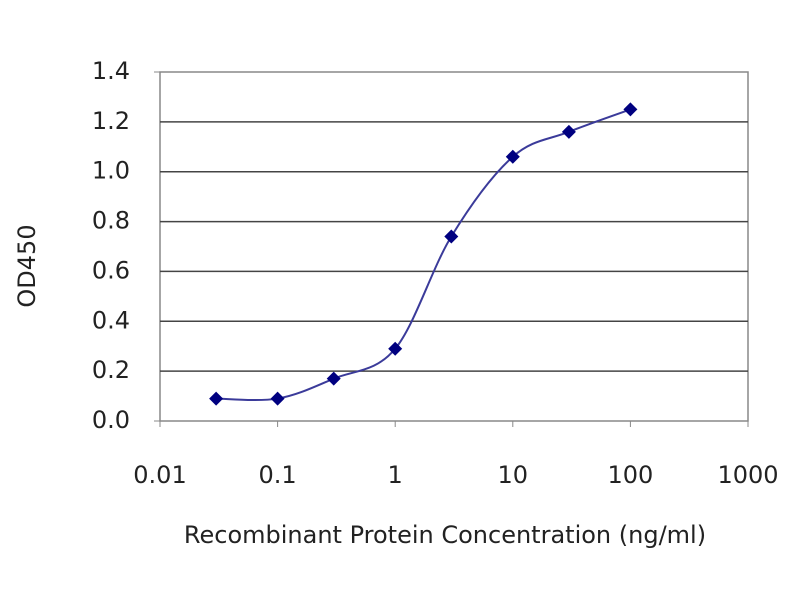 The height and width of the screenshot is (600, 800). I want to click on y-tick-label: 0.0, so click(111, 420).